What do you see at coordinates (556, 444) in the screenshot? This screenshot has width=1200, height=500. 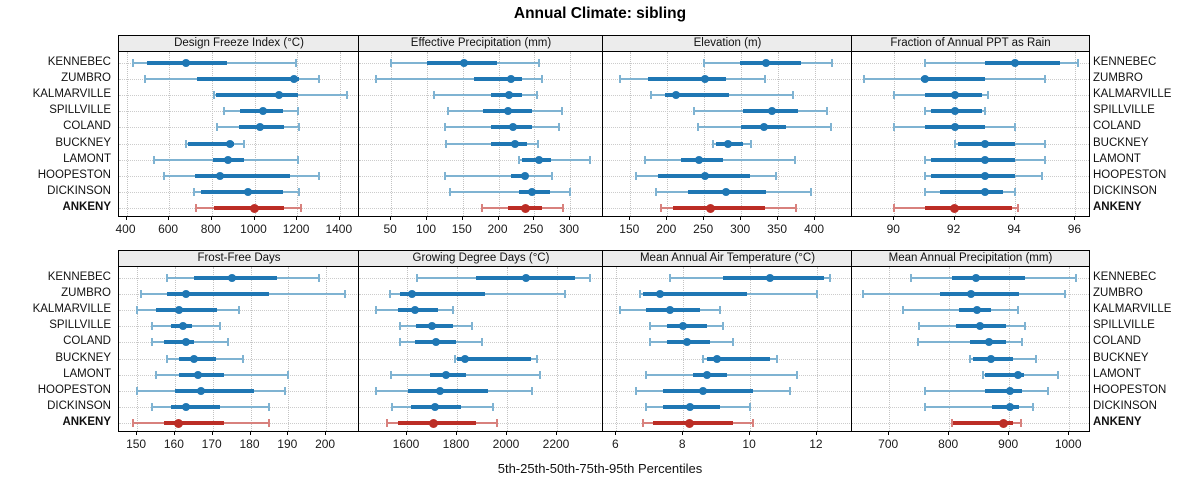 I see `axis-tick-label: 2200` at bounding box center [556, 444].